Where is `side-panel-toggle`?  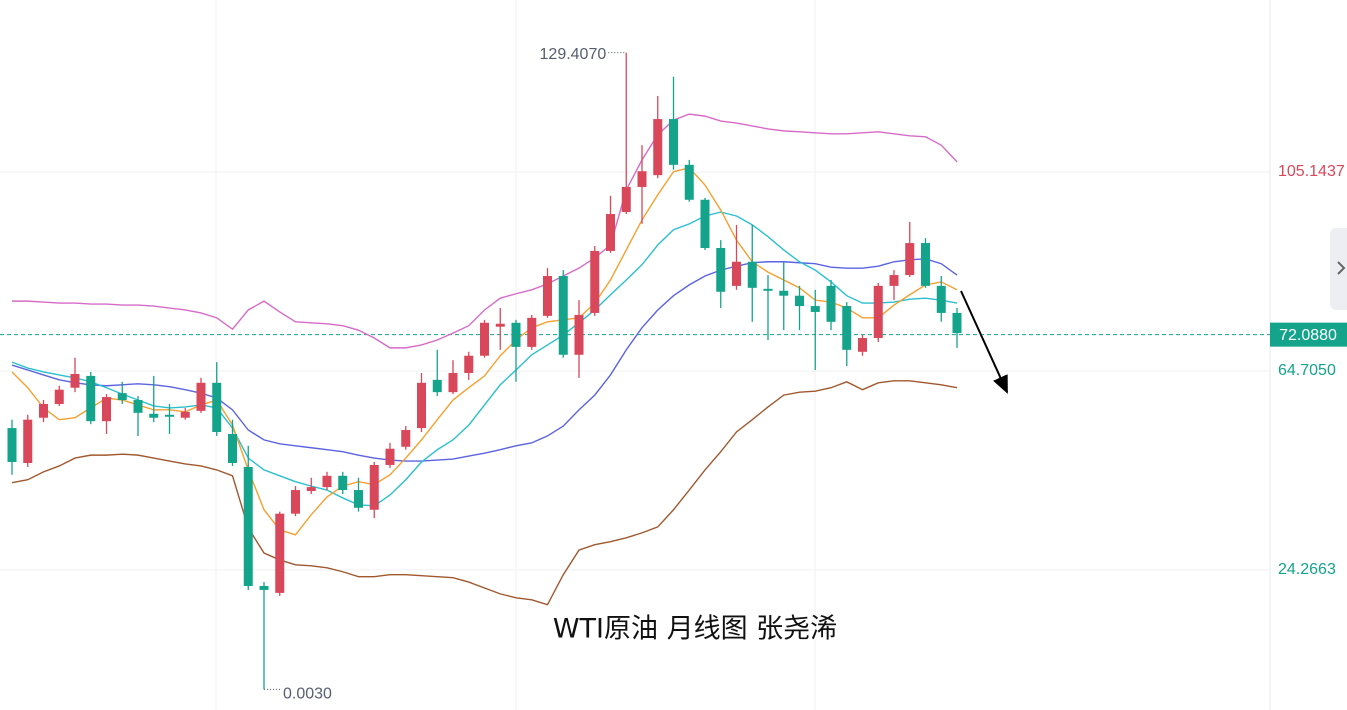
side-panel-toggle is located at coordinates (1338, 269).